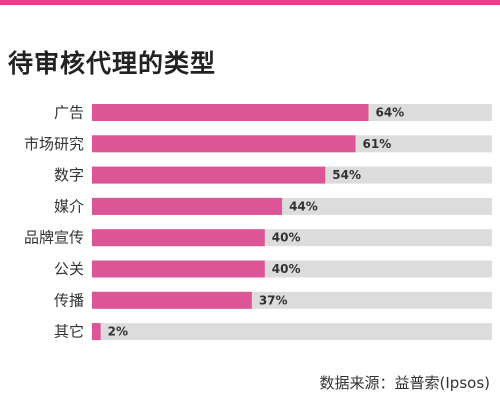 This screenshot has height=401, width=500. I want to click on category-label-3: 媒介, so click(69, 206).